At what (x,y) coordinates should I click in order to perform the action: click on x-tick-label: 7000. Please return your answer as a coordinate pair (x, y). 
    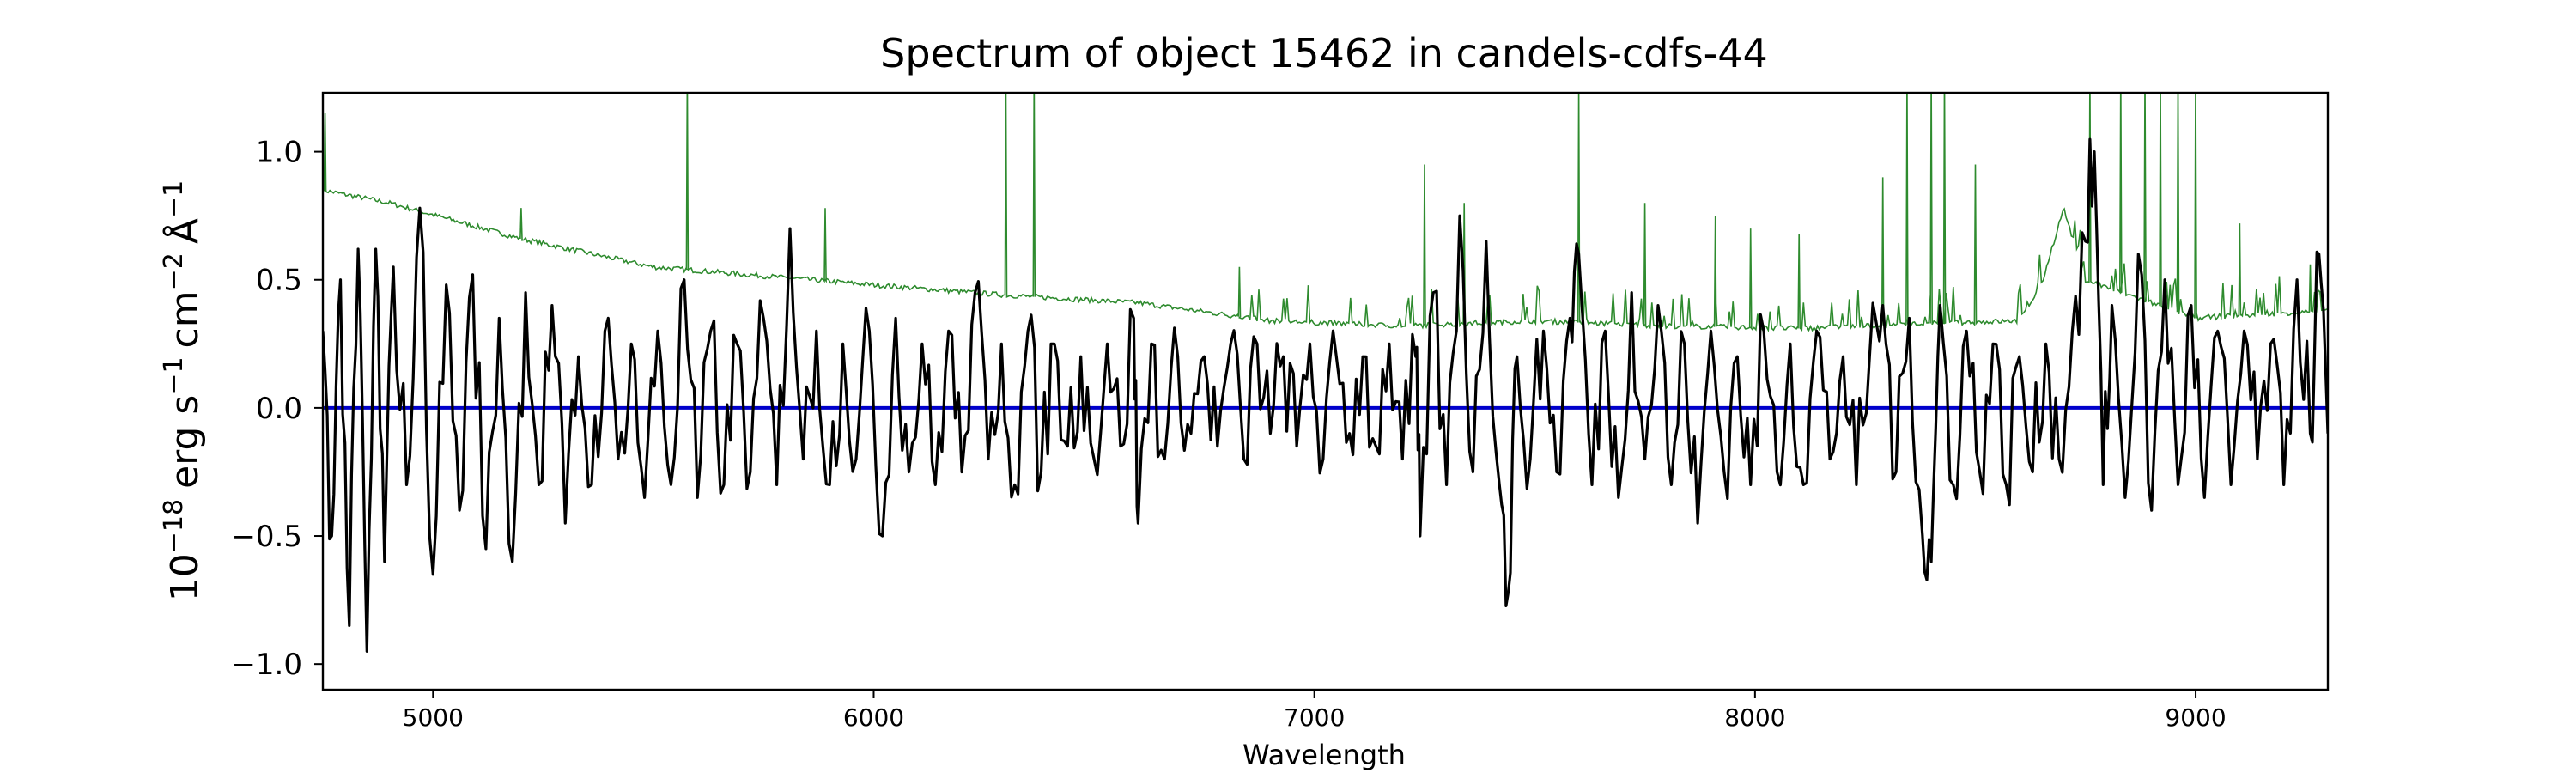
    Looking at the image, I should click on (1314, 717).